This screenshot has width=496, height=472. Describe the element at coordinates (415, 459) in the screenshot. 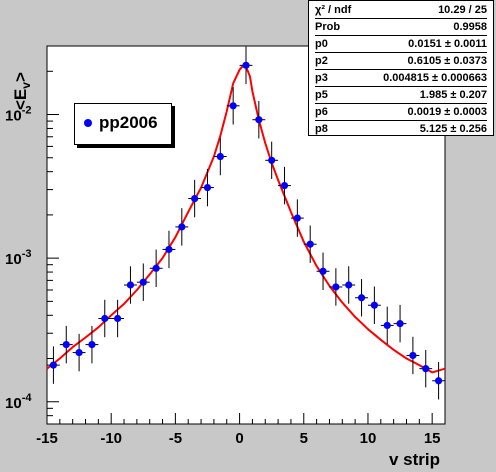

I see `x-axis-title: v strip` at that location.